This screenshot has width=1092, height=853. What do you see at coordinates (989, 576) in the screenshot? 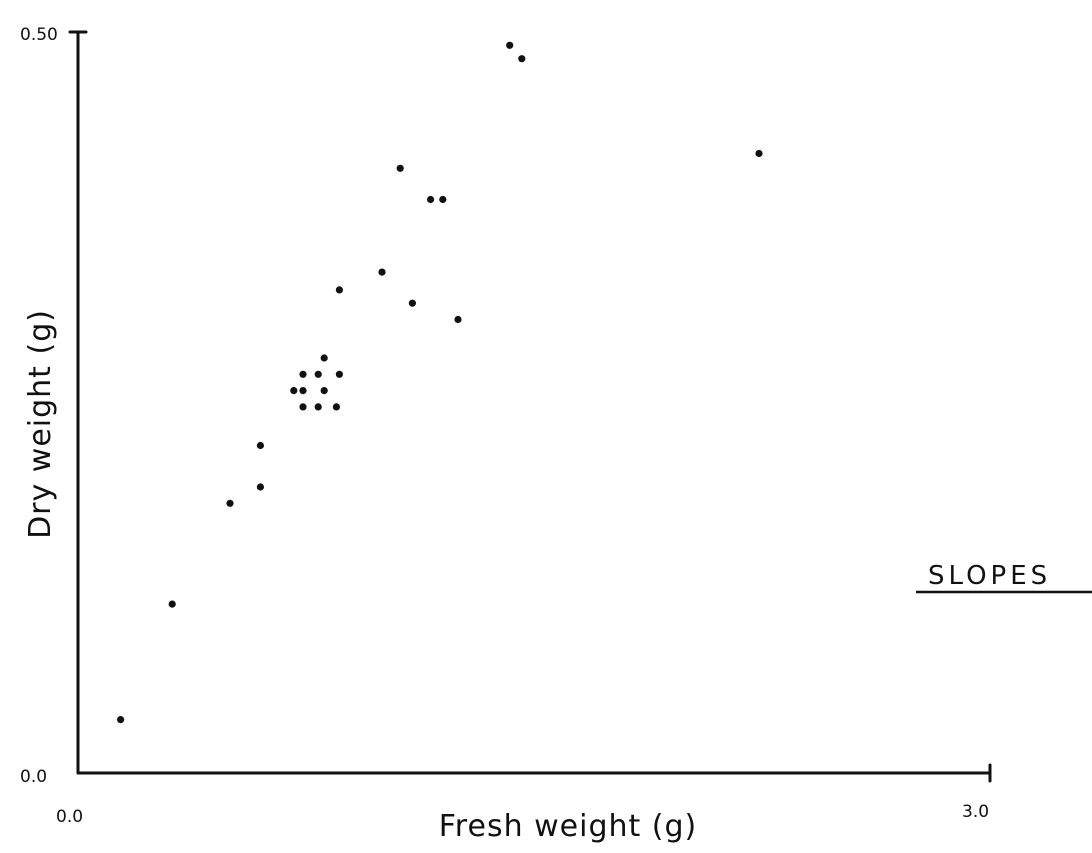
I see `slopes-annotation: SLOPES` at bounding box center [989, 576].